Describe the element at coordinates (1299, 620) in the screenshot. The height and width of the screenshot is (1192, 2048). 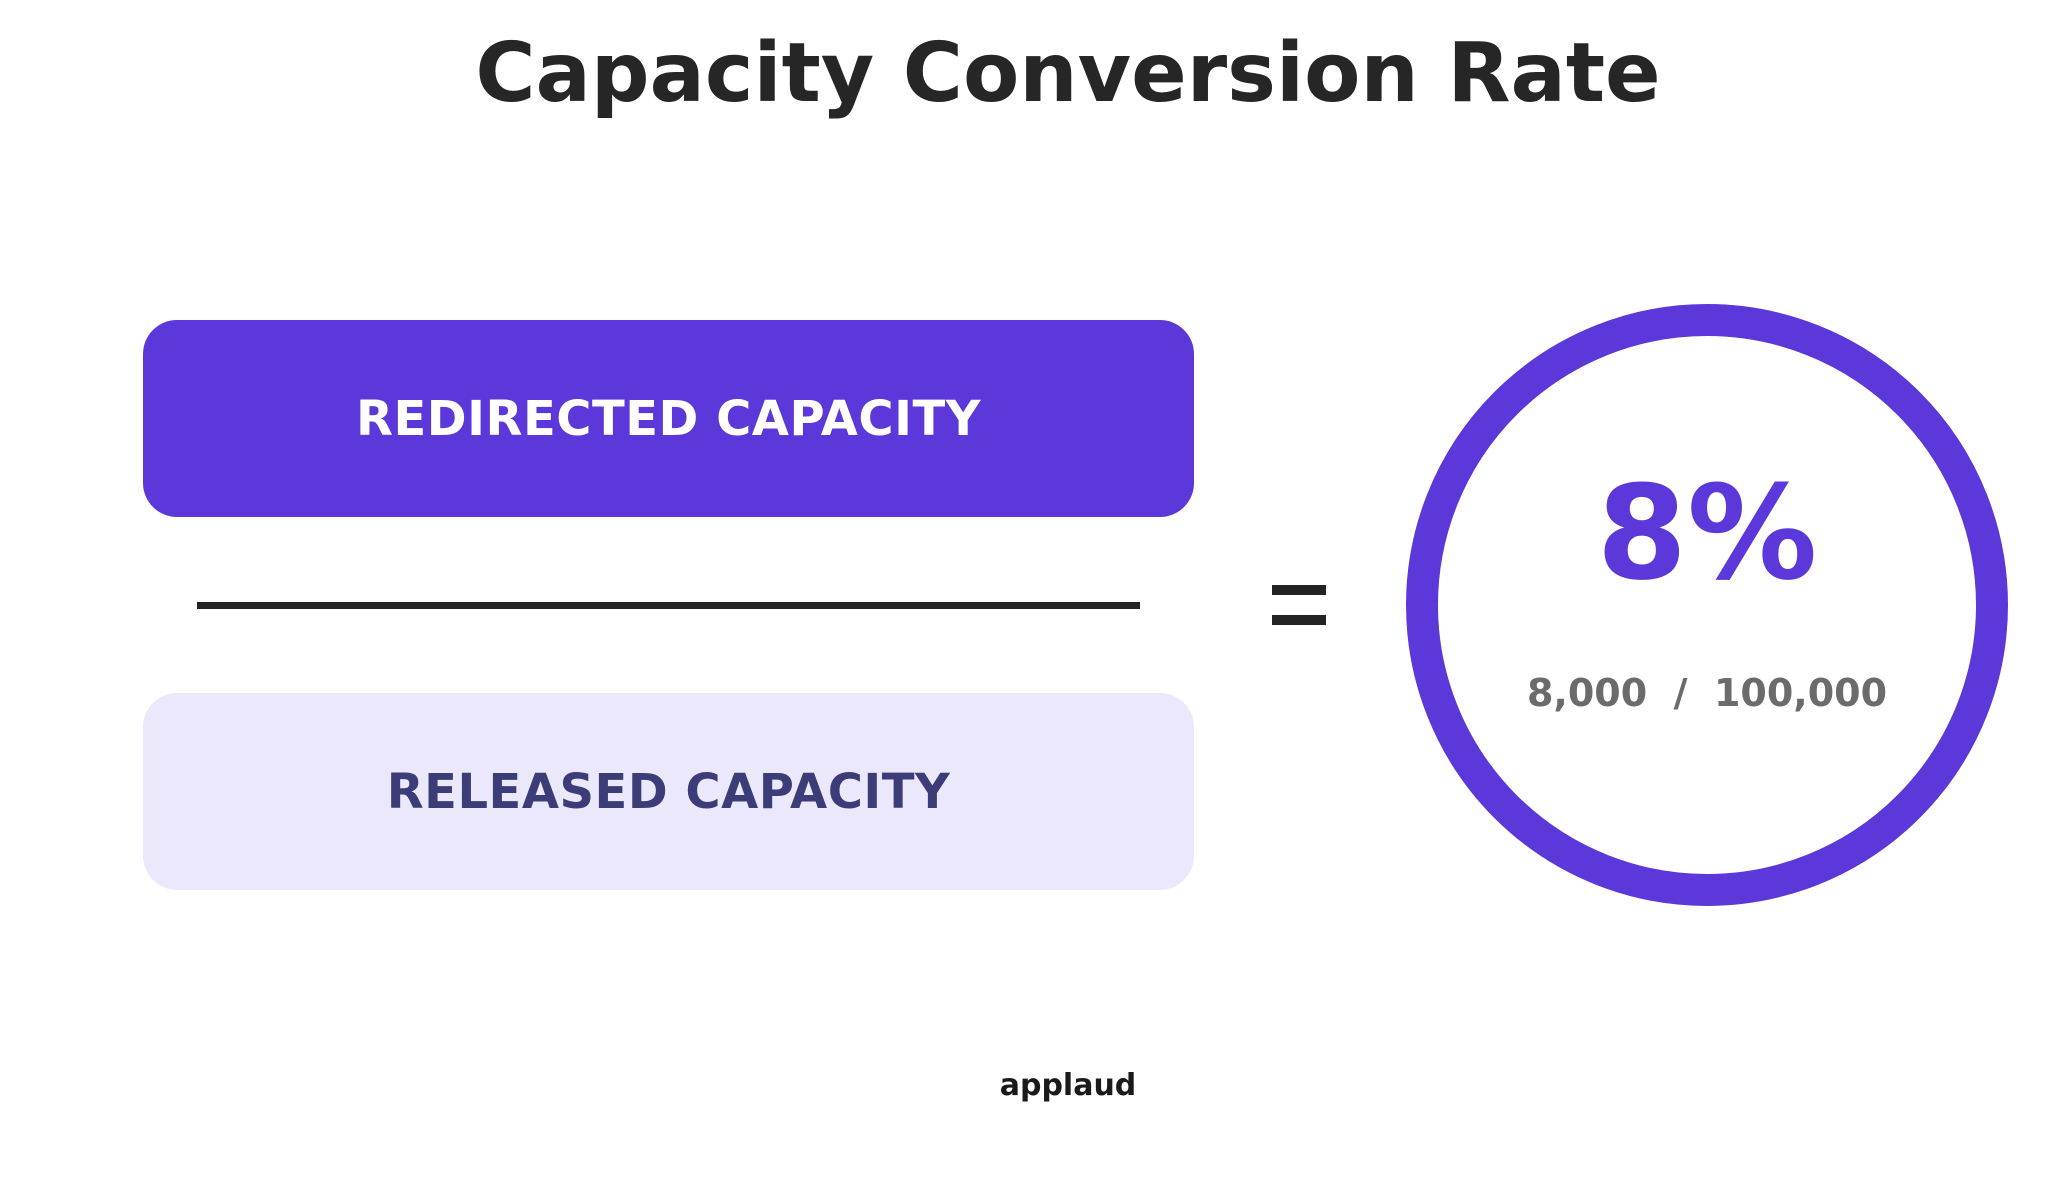
I see `equals-bar-bottom` at that location.